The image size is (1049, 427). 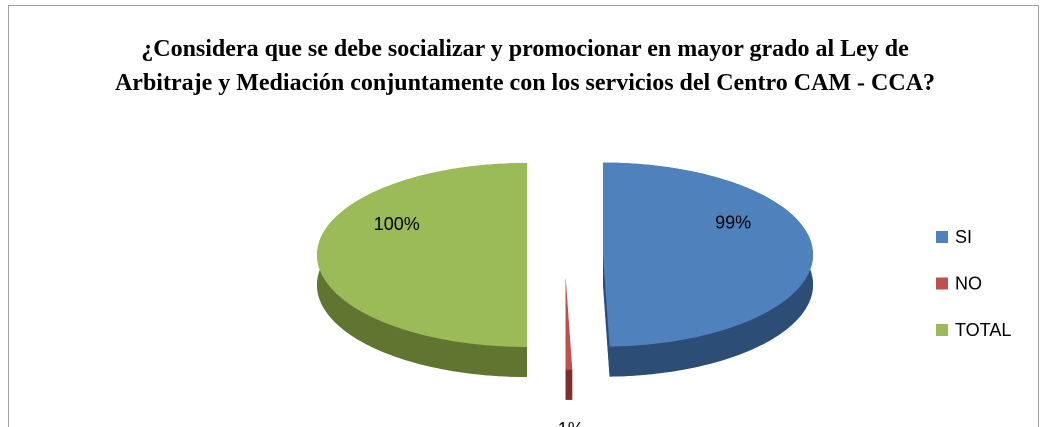 I want to click on slice-wall, so click(x=606, y=315).